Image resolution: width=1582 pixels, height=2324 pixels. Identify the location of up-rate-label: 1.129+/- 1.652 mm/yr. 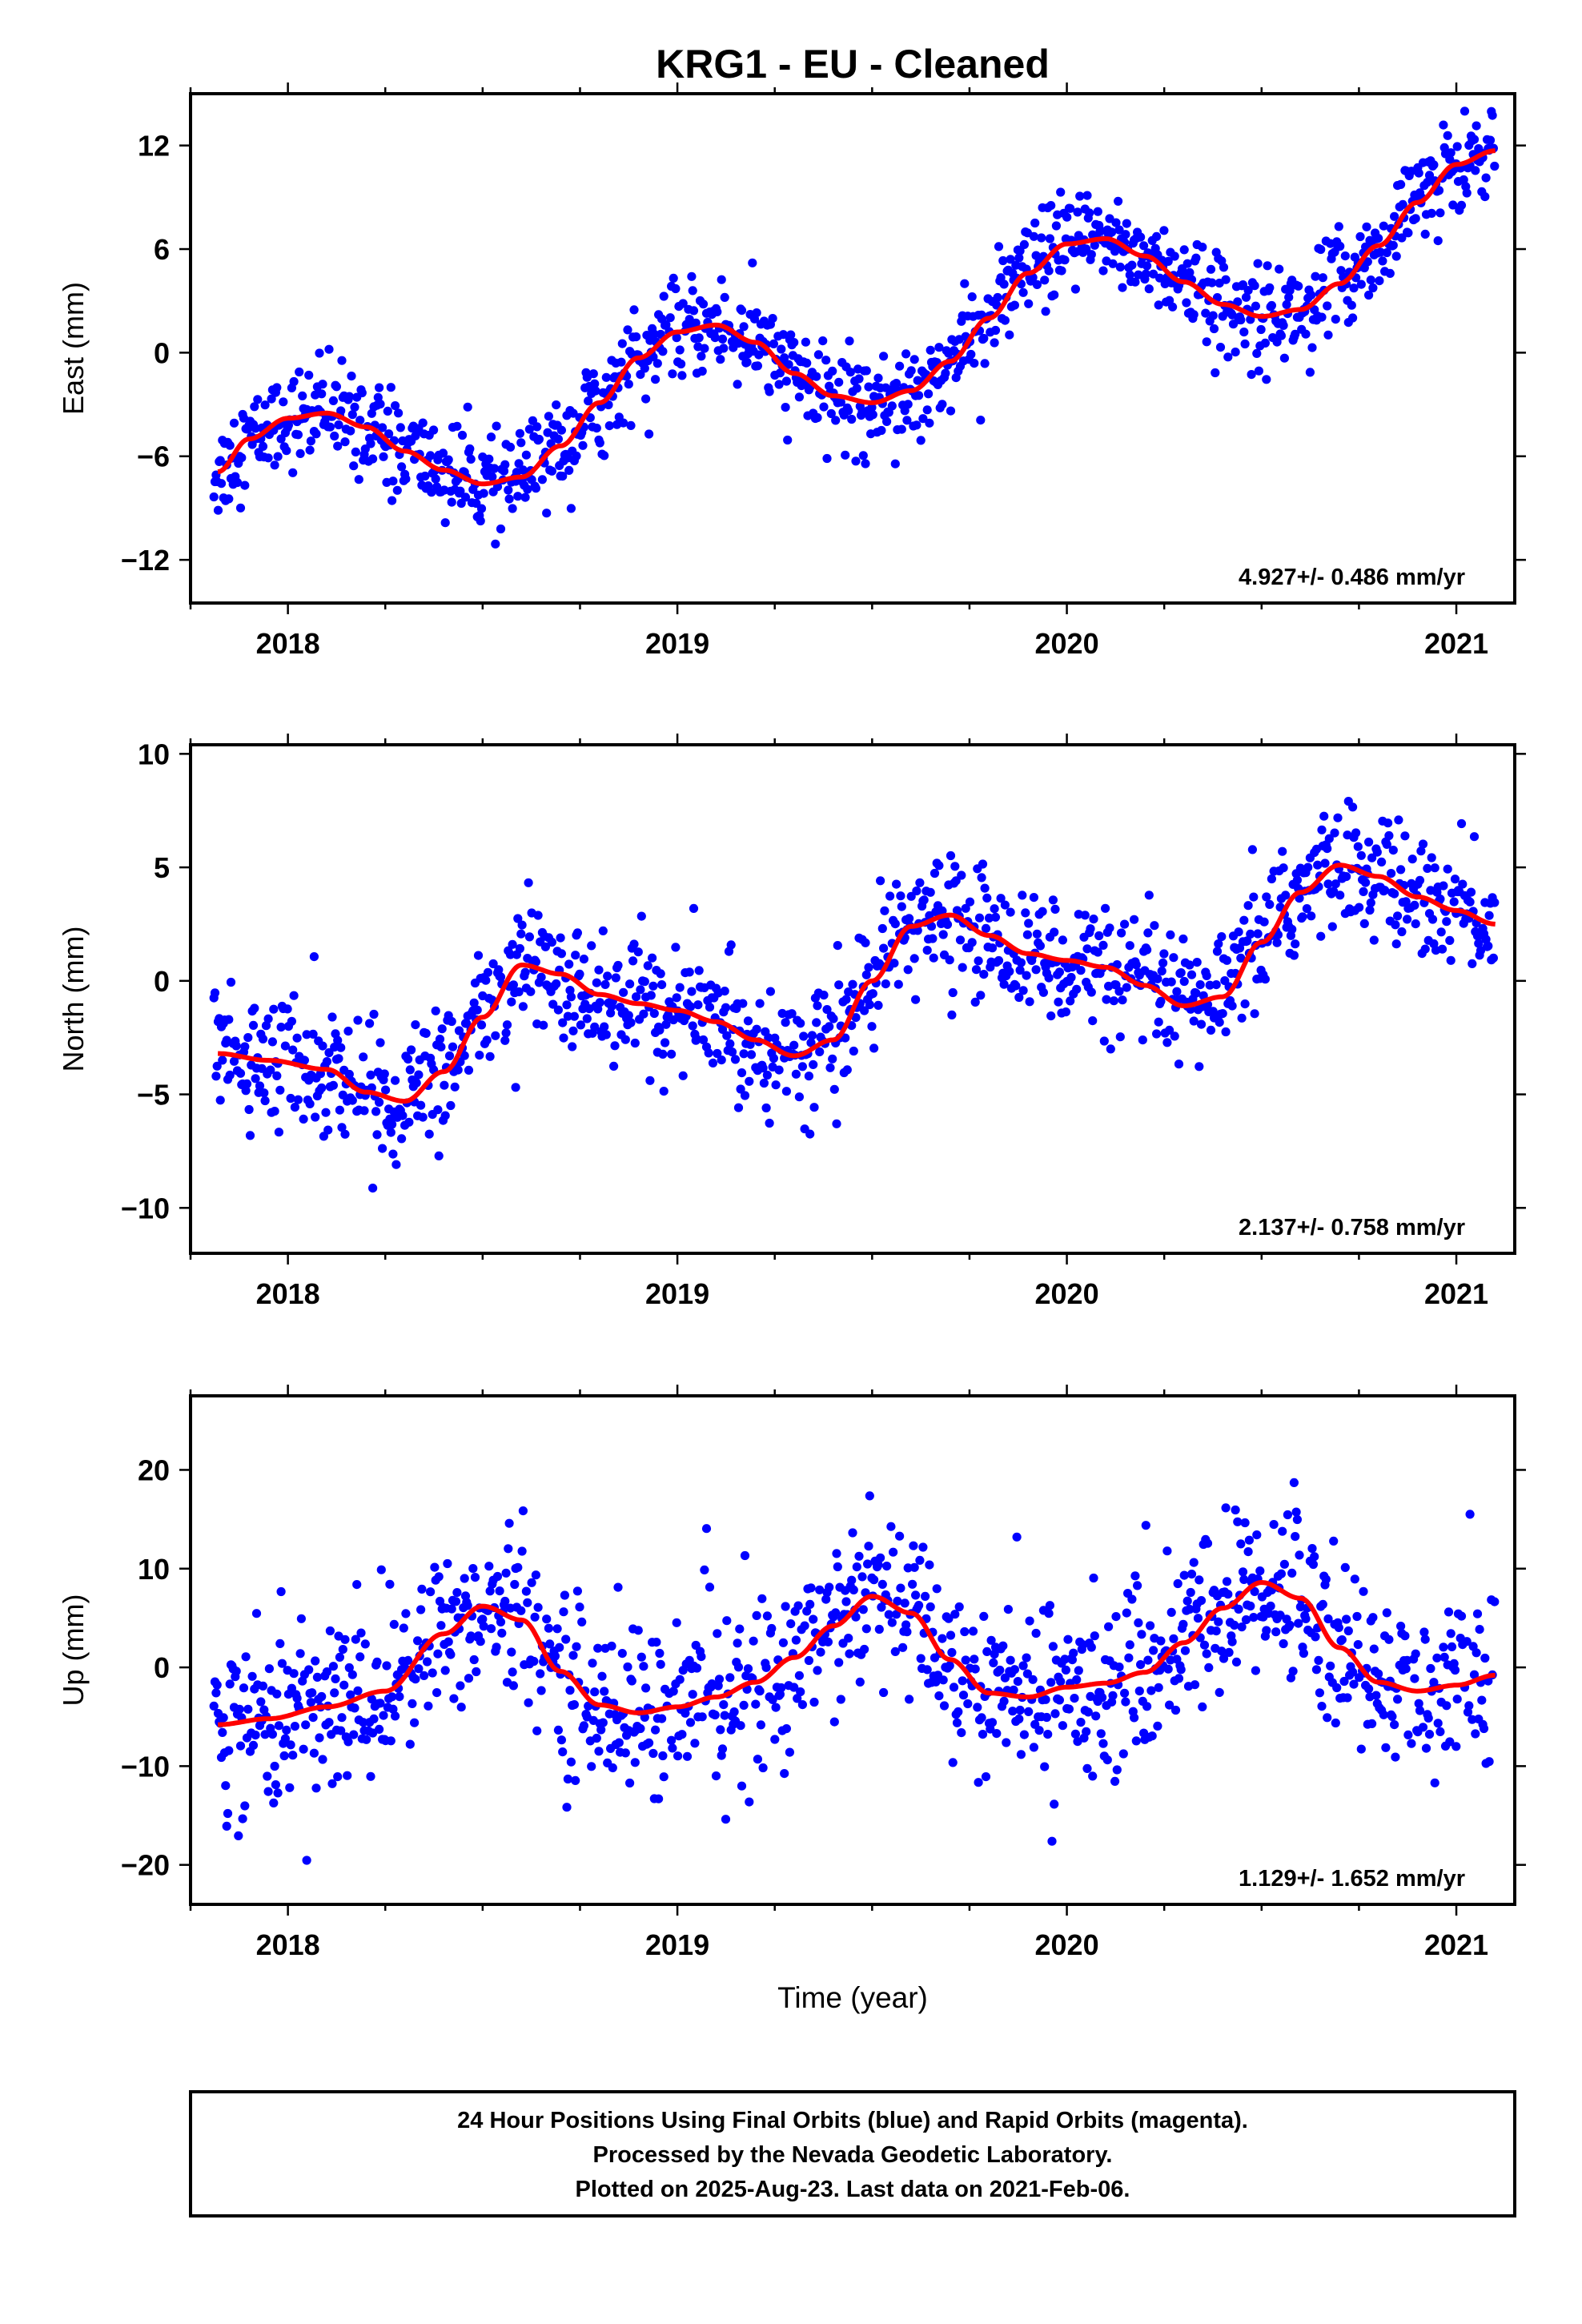
(1352, 1879).